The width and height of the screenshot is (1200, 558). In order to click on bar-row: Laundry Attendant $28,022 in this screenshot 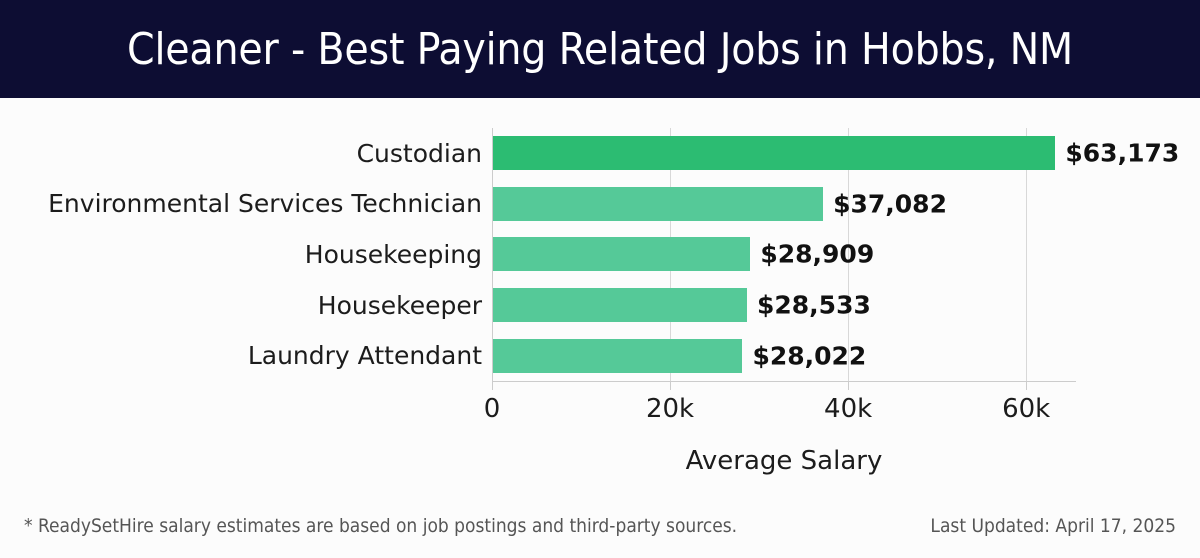, I will do `click(600, 355)`.